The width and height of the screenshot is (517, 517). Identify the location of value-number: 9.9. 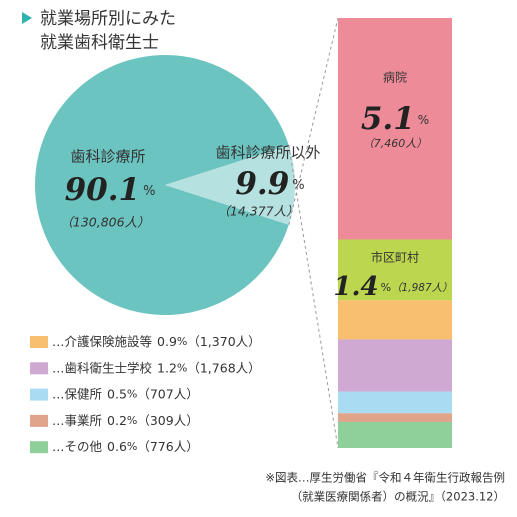
(262, 184).